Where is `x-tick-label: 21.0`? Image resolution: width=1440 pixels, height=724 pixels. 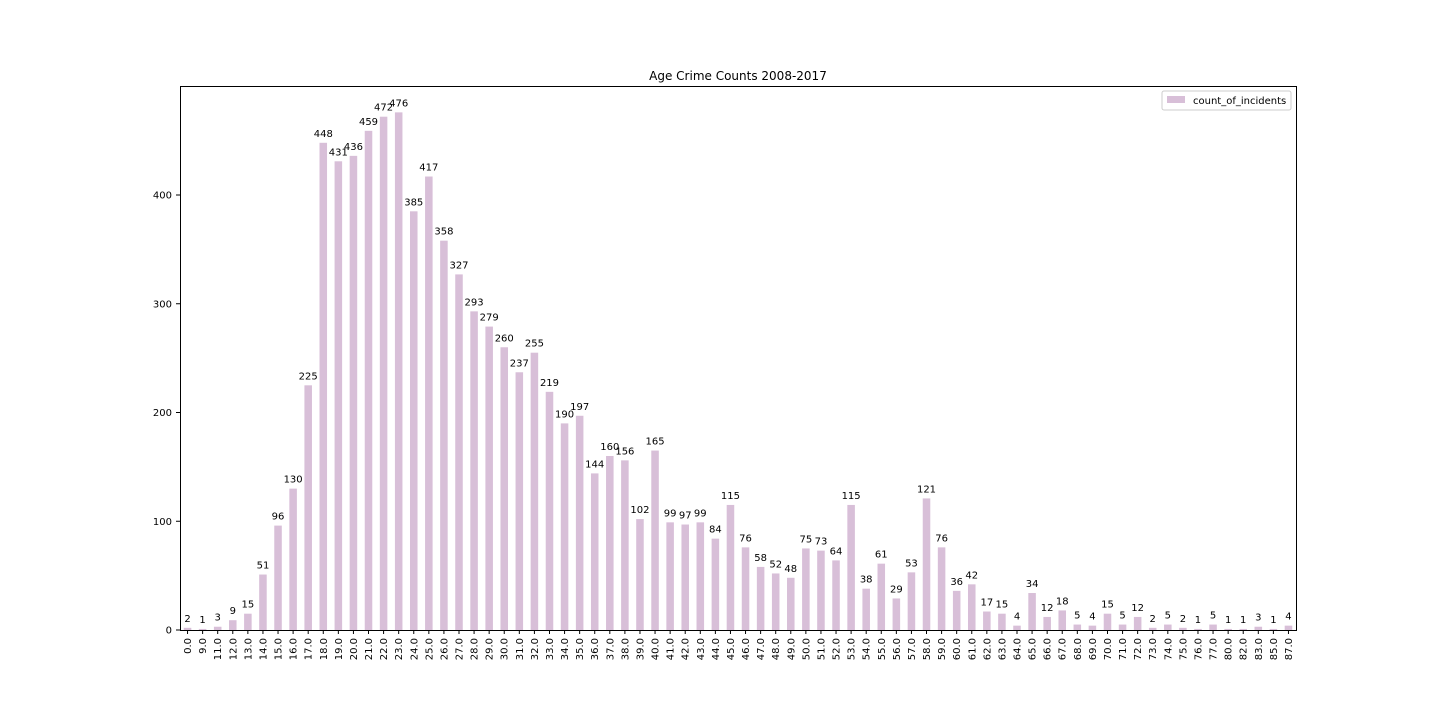
x-tick-label: 21.0 is located at coordinates (369, 649).